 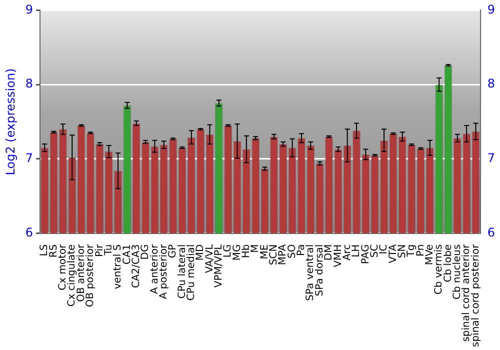 What do you see at coordinates (491, 158) in the screenshot?
I see `y2-tick-label: 7` at bounding box center [491, 158].